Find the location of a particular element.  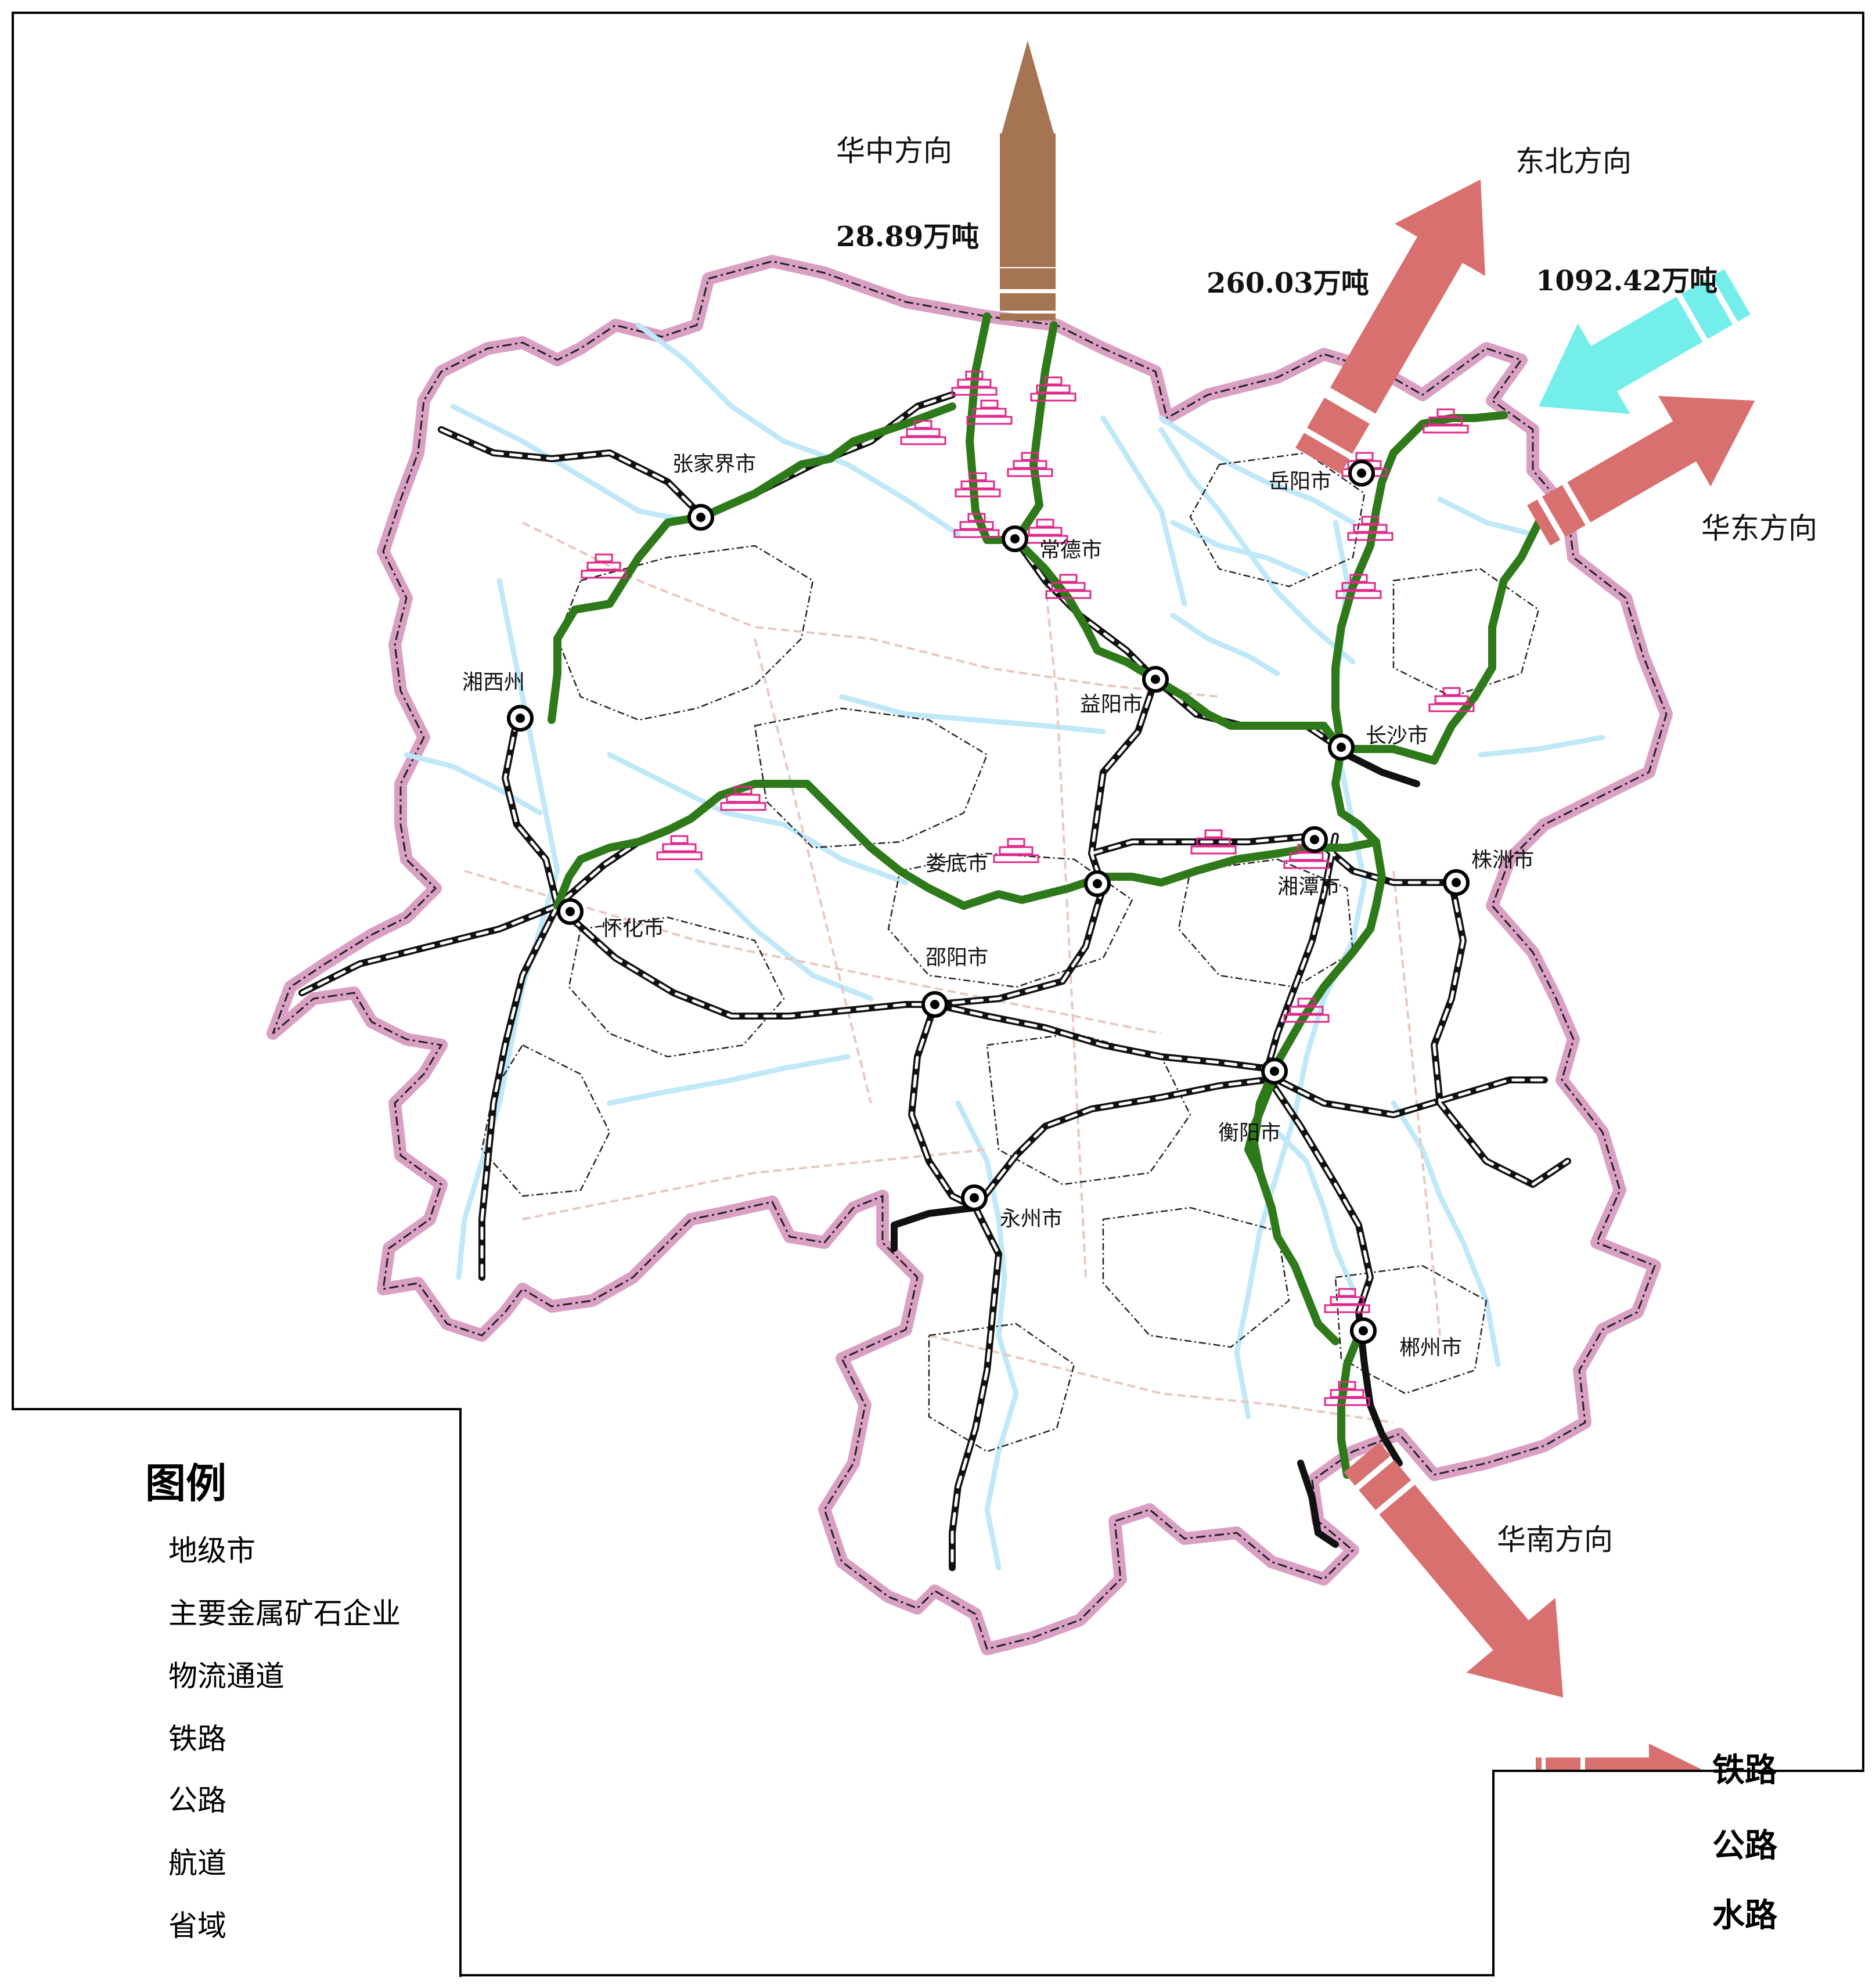

volume-label-northeast: 260.03万吨 is located at coordinates (1288, 283).